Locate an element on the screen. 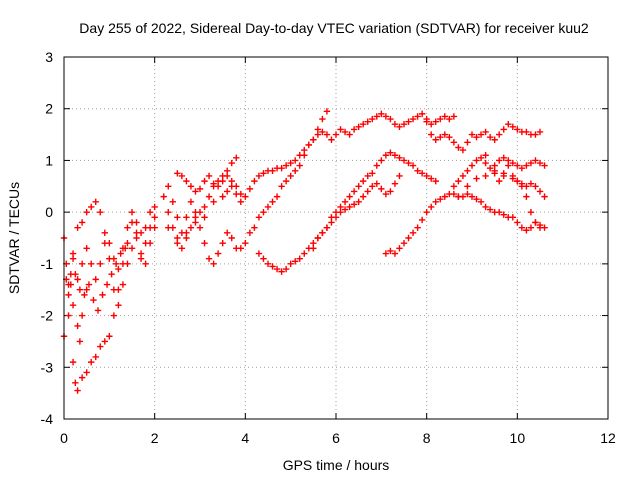 This screenshot has height=480, width=640. y-tick-label: -4 is located at coordinates (47, 419).